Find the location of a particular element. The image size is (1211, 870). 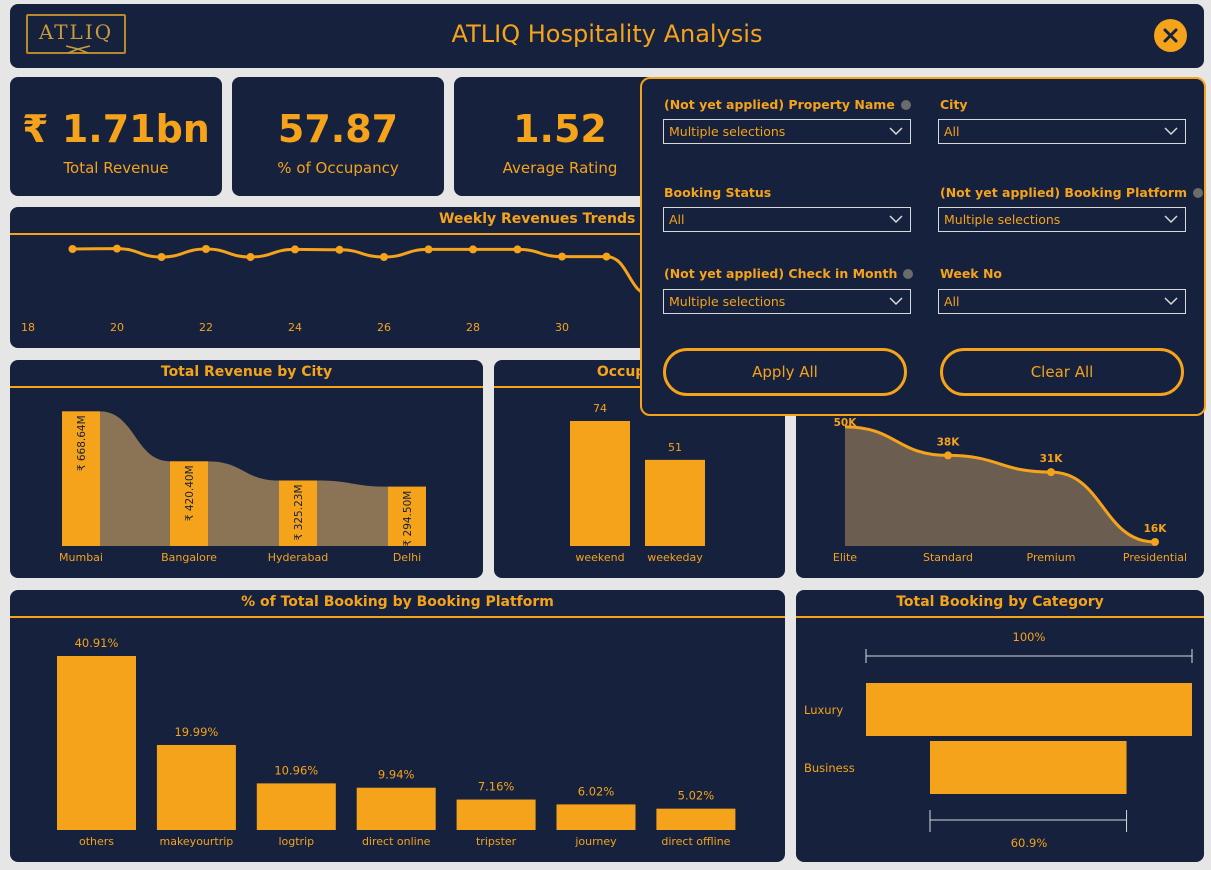

category-range-label: 60.9% is located at coordinates (1029, 843).